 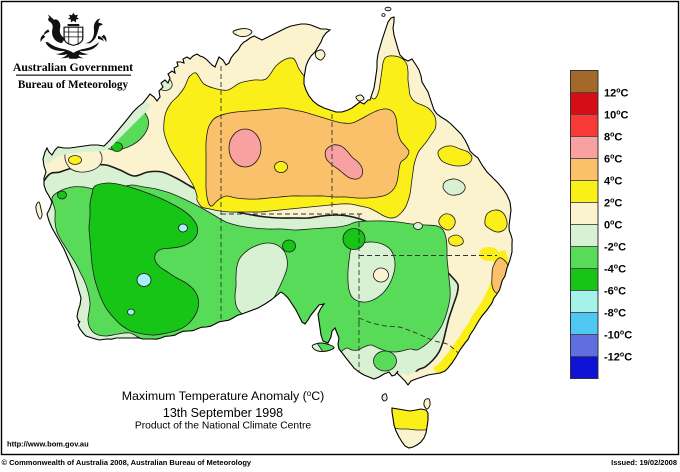 What do you see at coordinates (613, 160) in the screenshot?
I see `svg-text: 6oC` at bounding box center [613, 160].